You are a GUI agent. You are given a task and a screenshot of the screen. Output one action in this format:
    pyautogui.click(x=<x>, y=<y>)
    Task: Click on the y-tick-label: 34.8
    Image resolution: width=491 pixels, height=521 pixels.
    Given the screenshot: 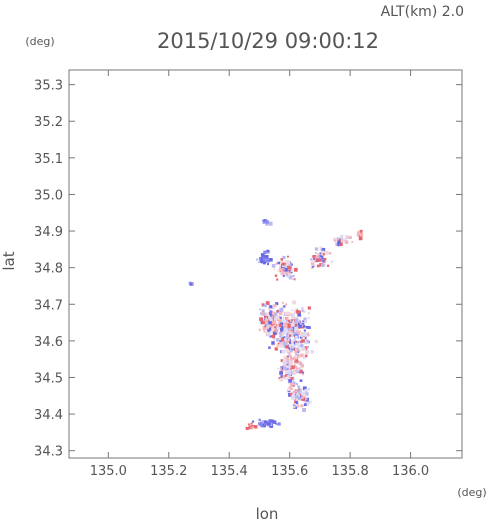 What is the action you would take?
    pyautogui.click(x=48, y=269)
    